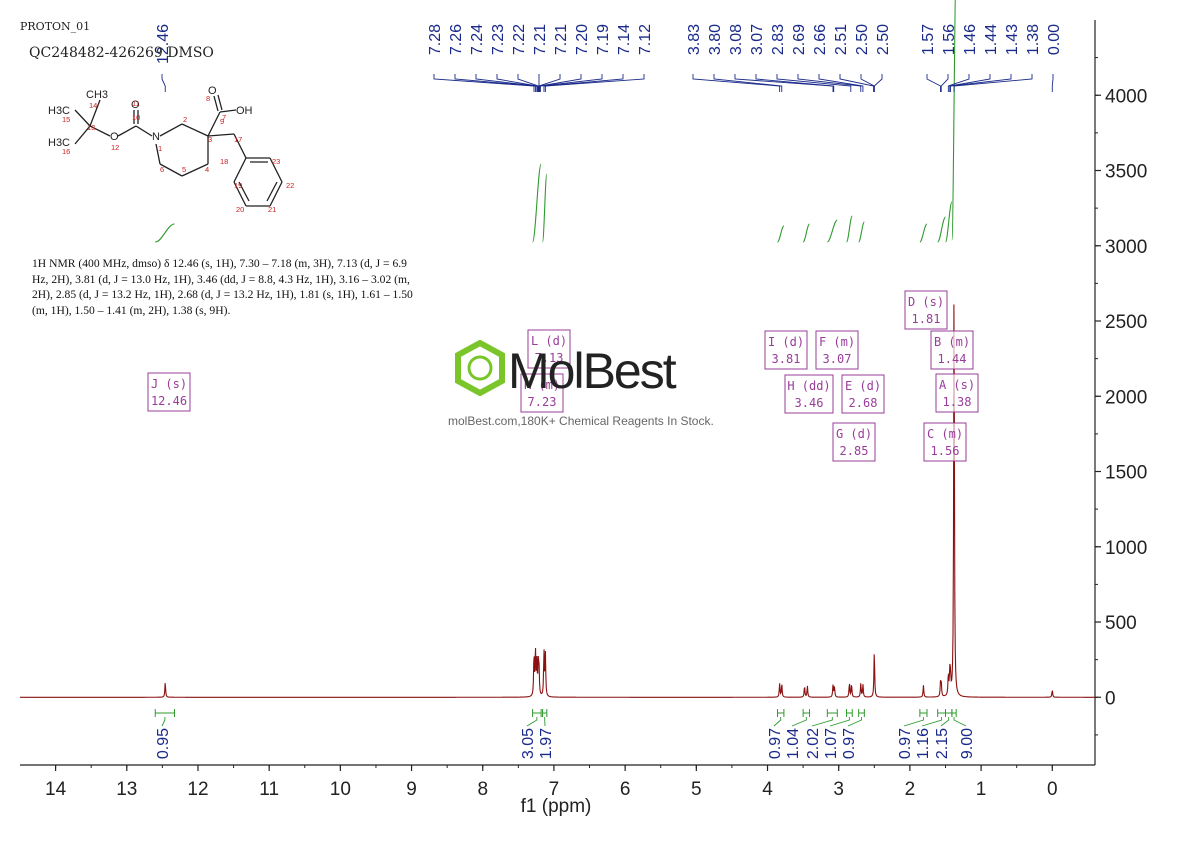 This screenshot has width=1190, height=841. Describe the element at coordinates (736, 39) in the screenshot. I see `peak-label: 3.08` at that location.